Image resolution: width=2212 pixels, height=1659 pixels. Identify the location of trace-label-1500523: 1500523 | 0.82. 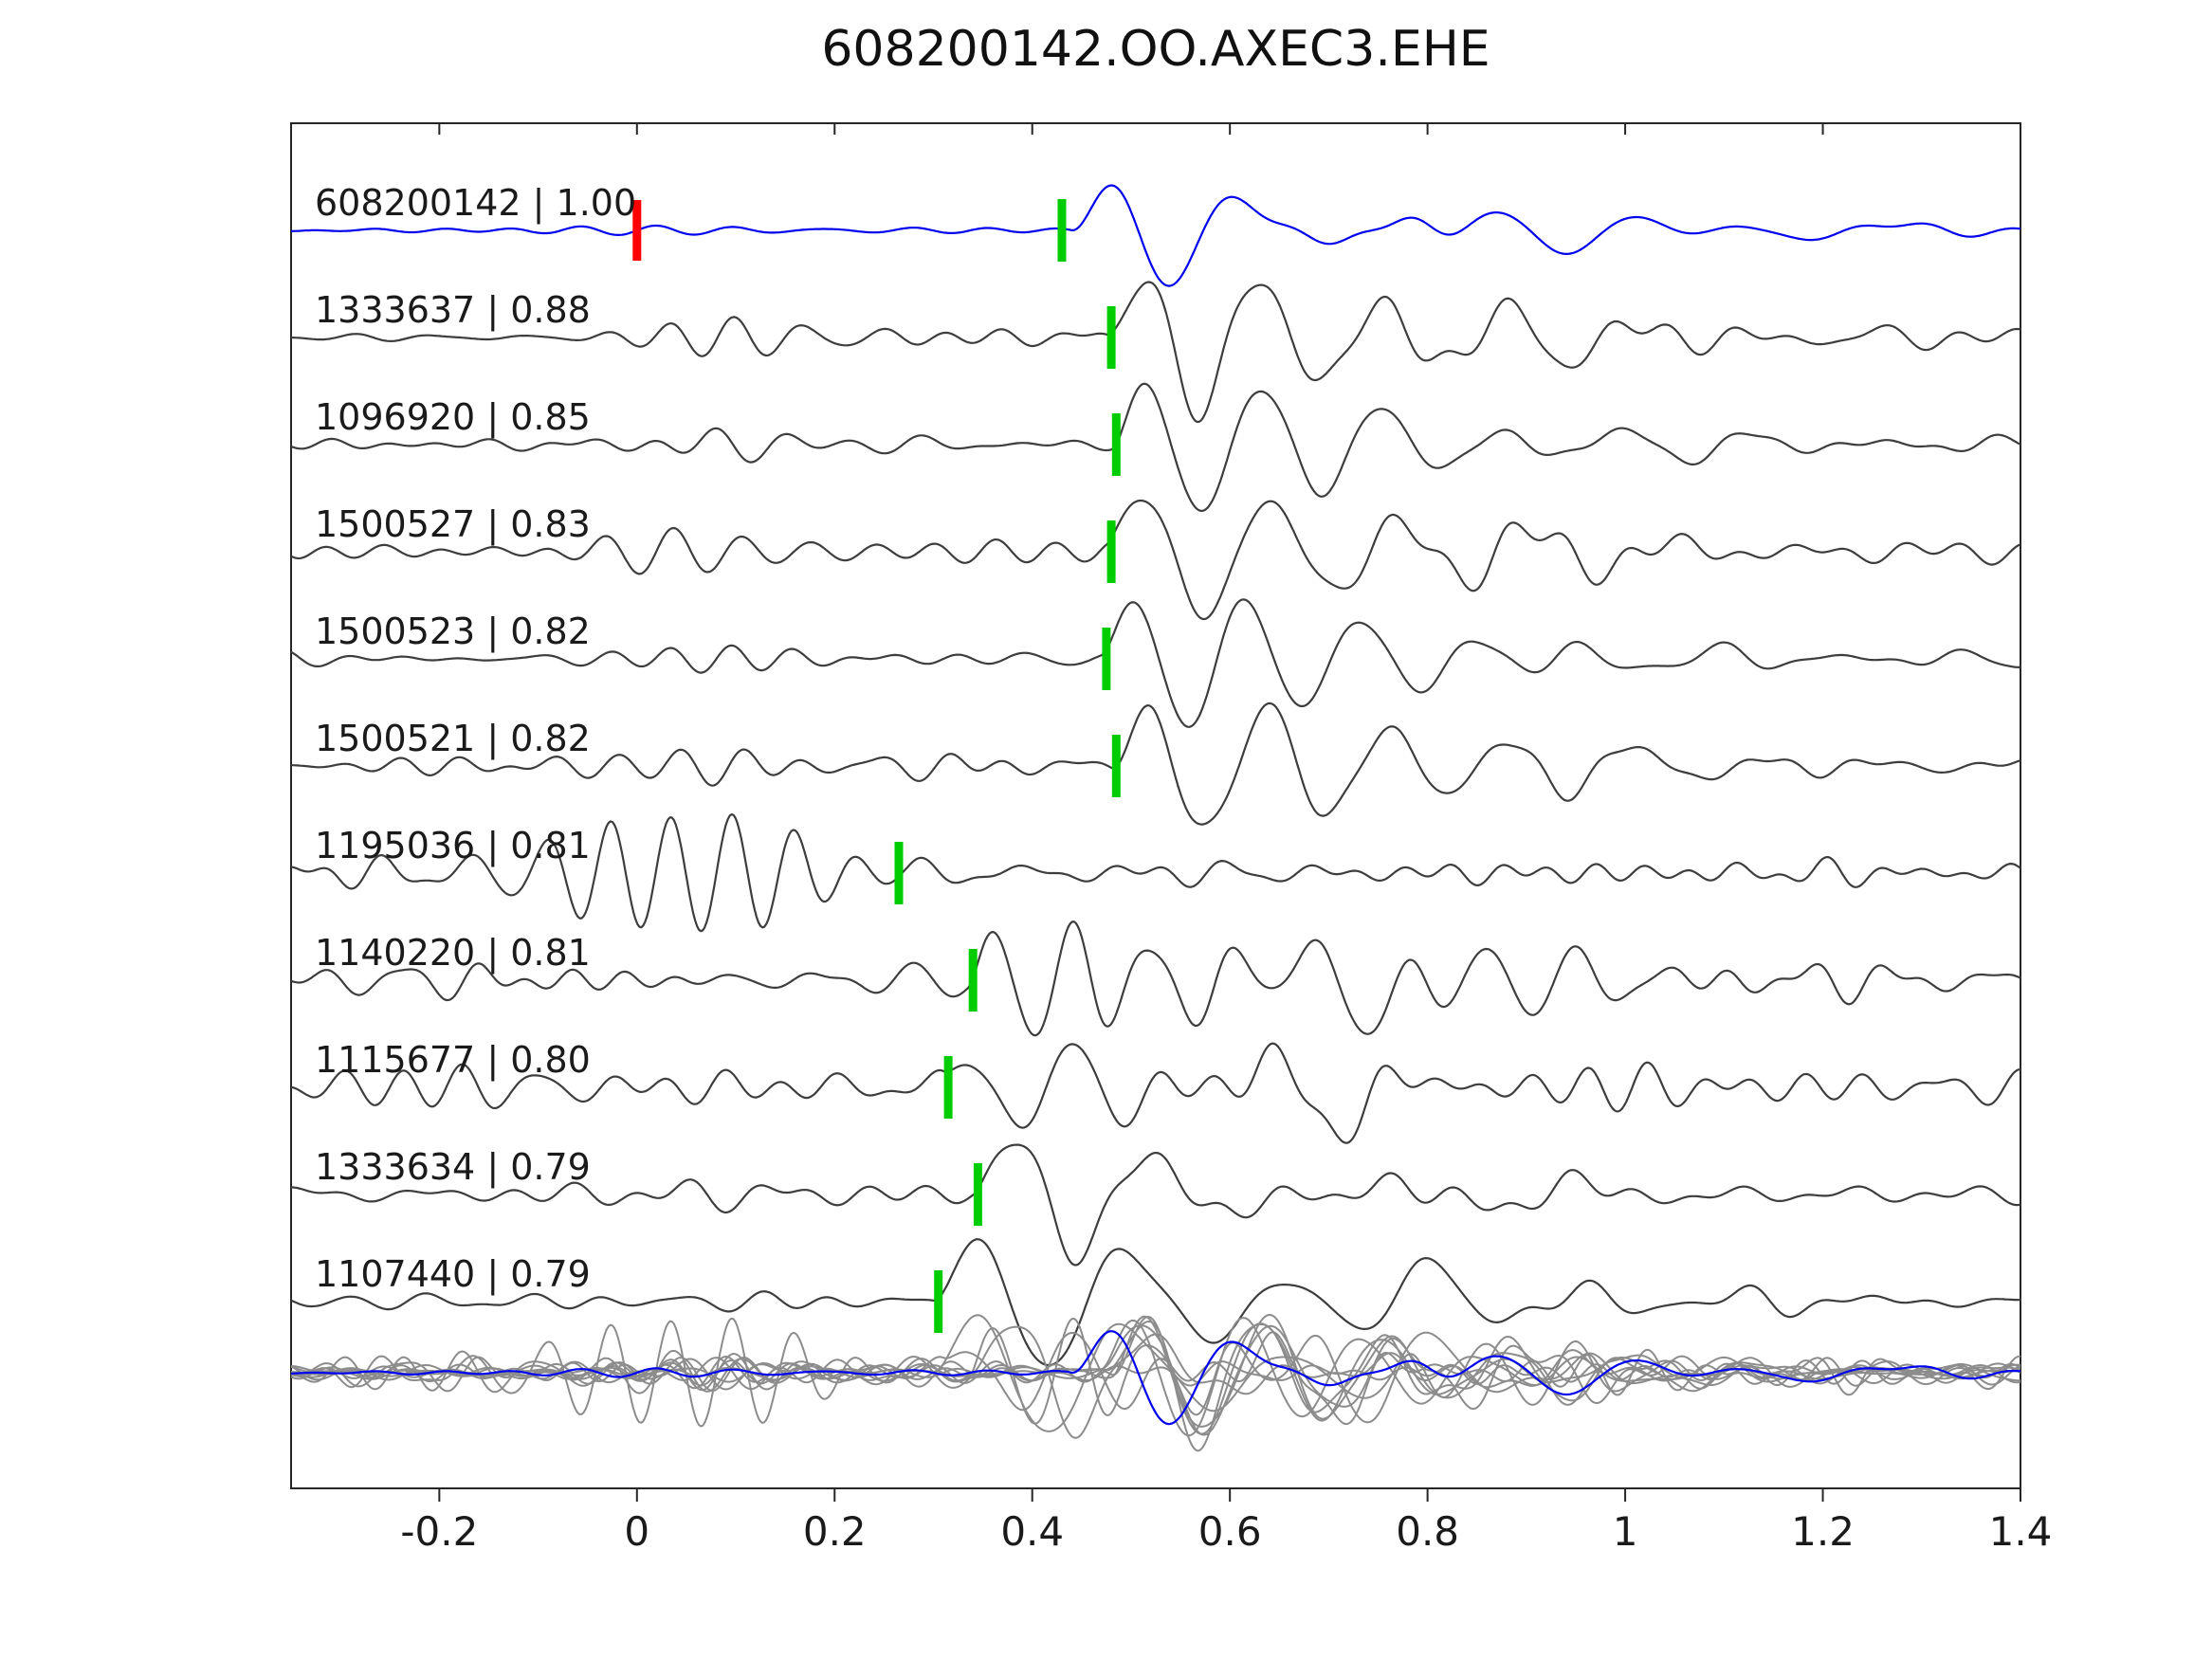
(453, 632).